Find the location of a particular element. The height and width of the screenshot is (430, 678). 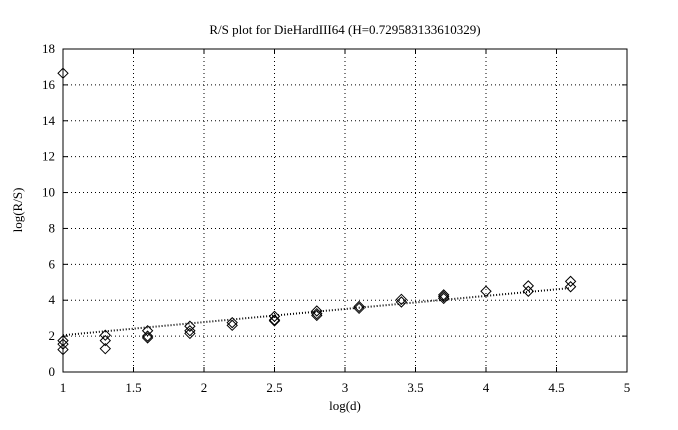

x-tick-label: 2 is located at coordinates (204, 387).